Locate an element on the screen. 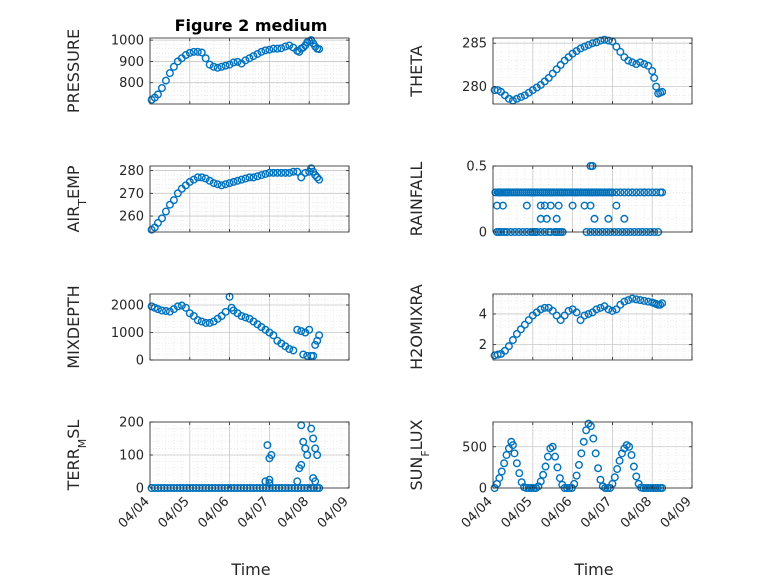  y-axis-label: MIXDEPTH is located at coordinates (73, 326).